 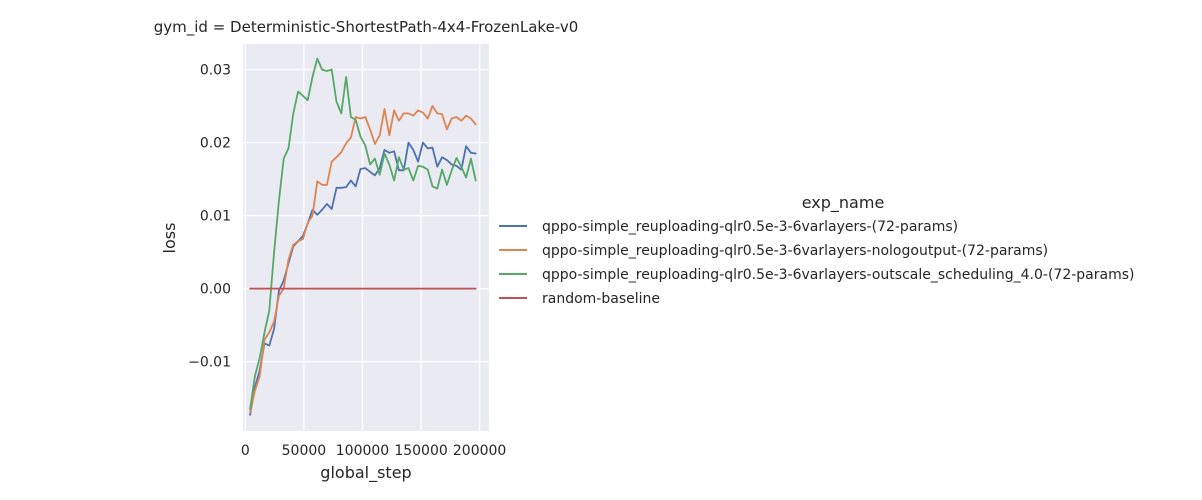 I want to click on y-tick-label: −0.01, so click(x=209, y=363).